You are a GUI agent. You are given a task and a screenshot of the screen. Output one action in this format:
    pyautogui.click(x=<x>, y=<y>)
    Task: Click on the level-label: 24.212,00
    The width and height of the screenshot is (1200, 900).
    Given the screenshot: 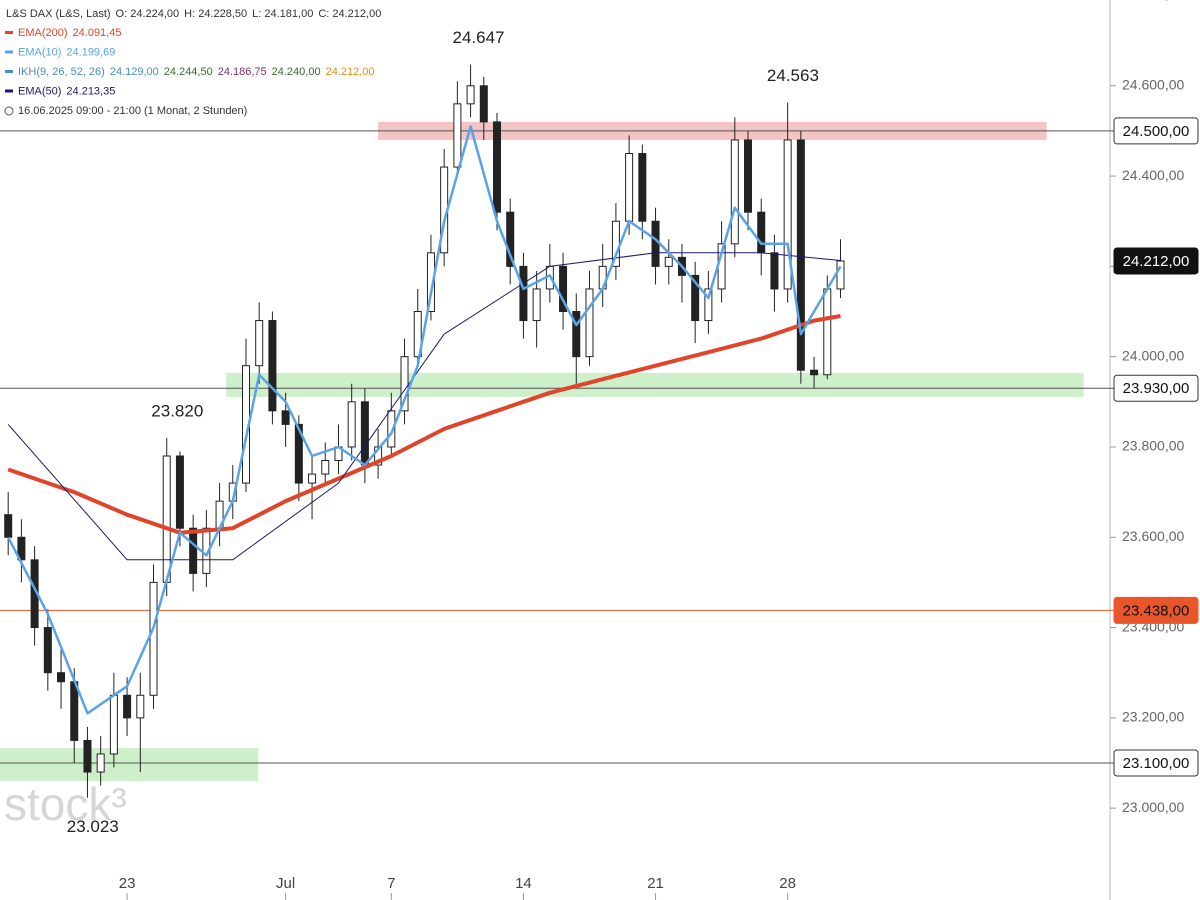 What is the action you would take?
    pyautogui.click(x=1156, y=261)
    